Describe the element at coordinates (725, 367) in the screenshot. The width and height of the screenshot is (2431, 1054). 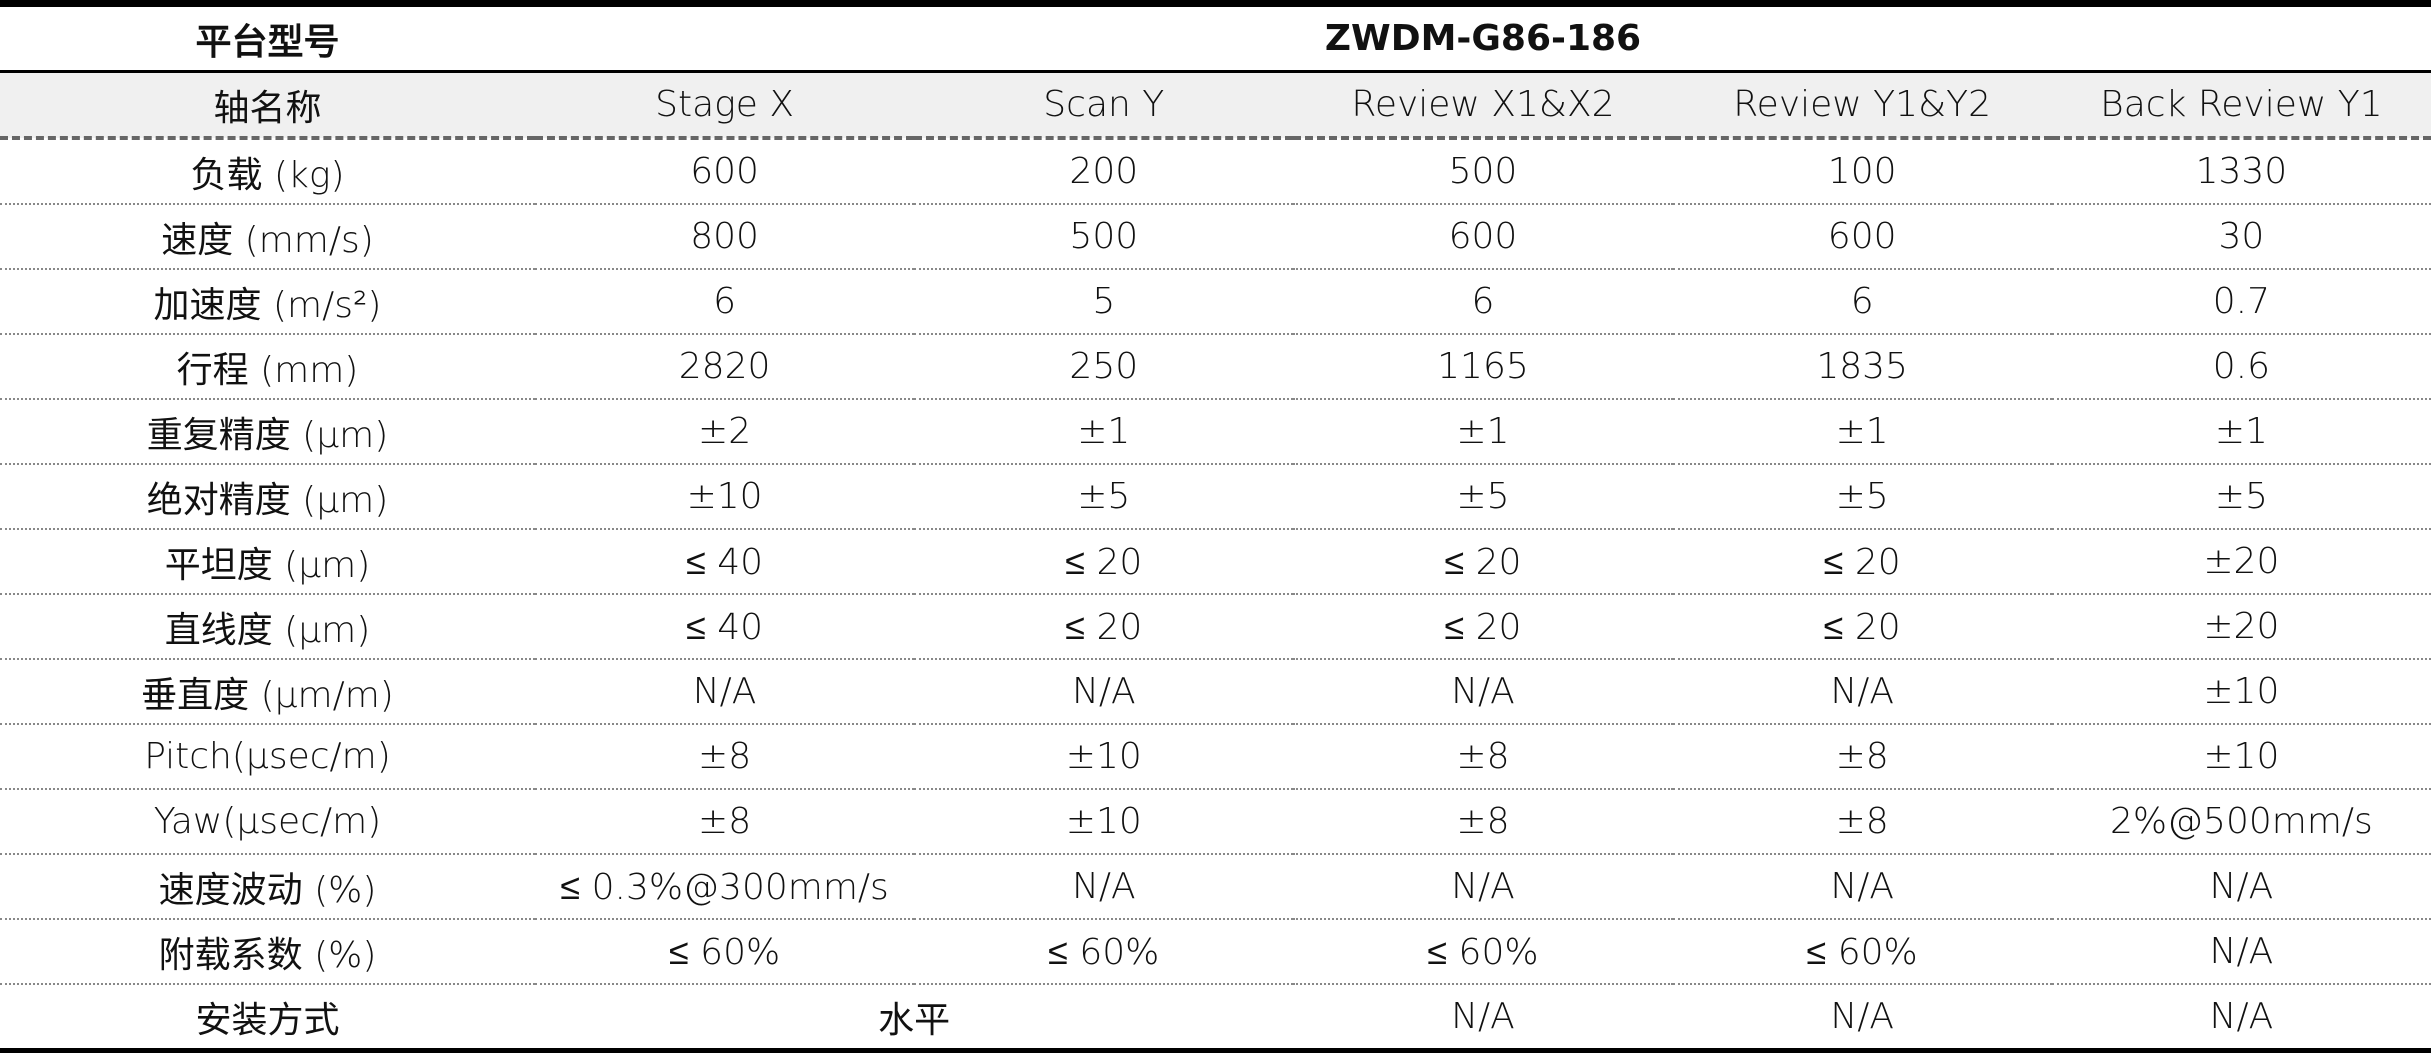
I see `cell: 2820` at that location.